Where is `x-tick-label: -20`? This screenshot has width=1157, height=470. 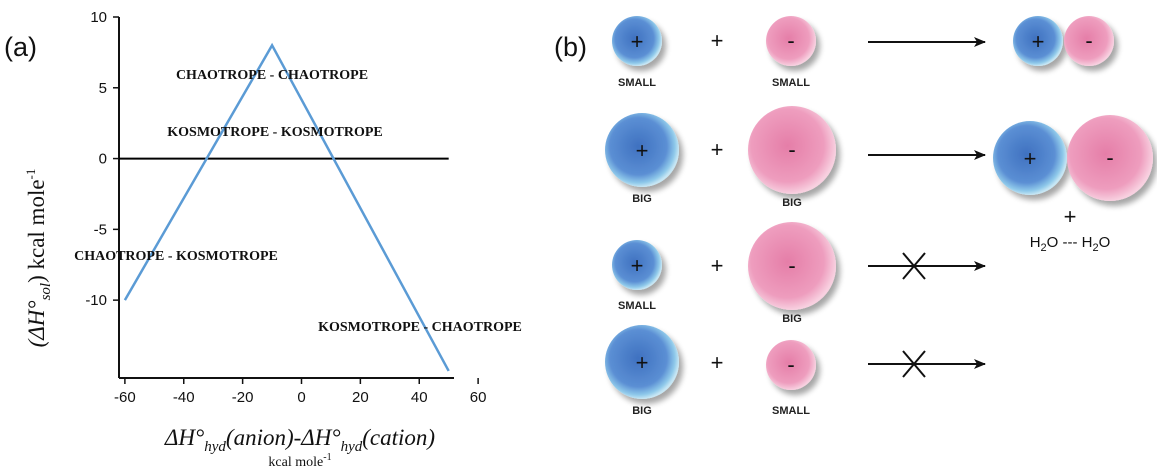 x-tick-label: -20 is located at coordinates (243, 397).